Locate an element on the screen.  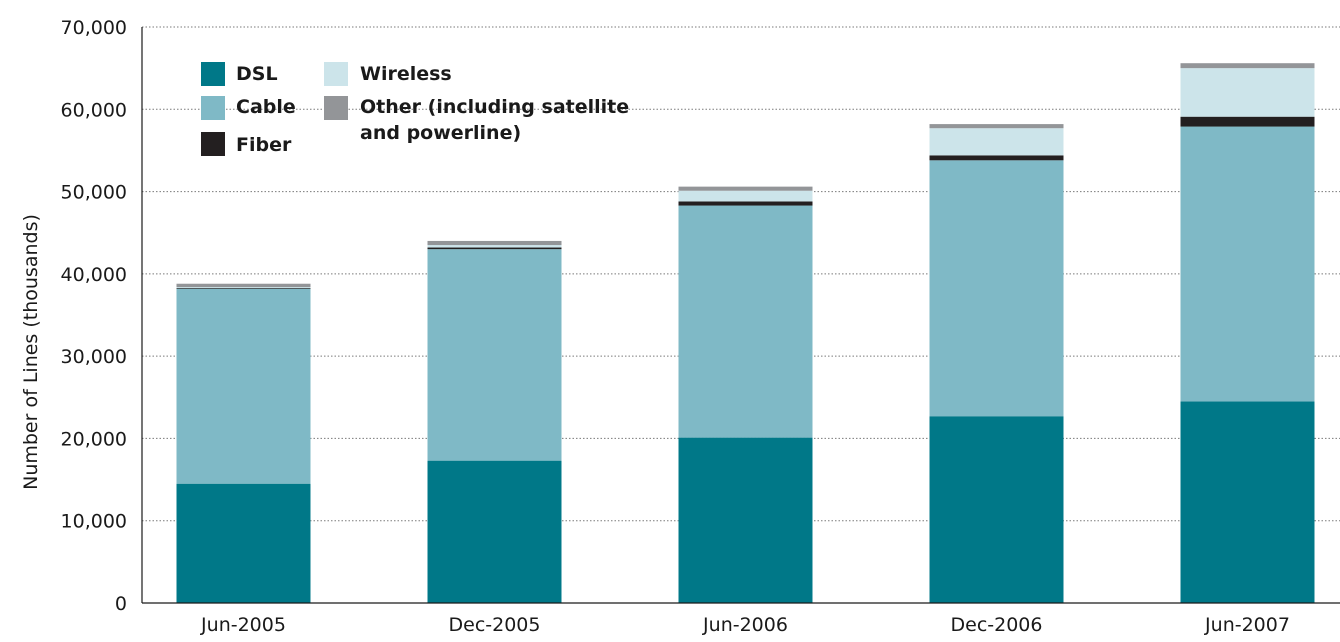
y-tick-label: 50,000 is located at coordinates (94, 193).